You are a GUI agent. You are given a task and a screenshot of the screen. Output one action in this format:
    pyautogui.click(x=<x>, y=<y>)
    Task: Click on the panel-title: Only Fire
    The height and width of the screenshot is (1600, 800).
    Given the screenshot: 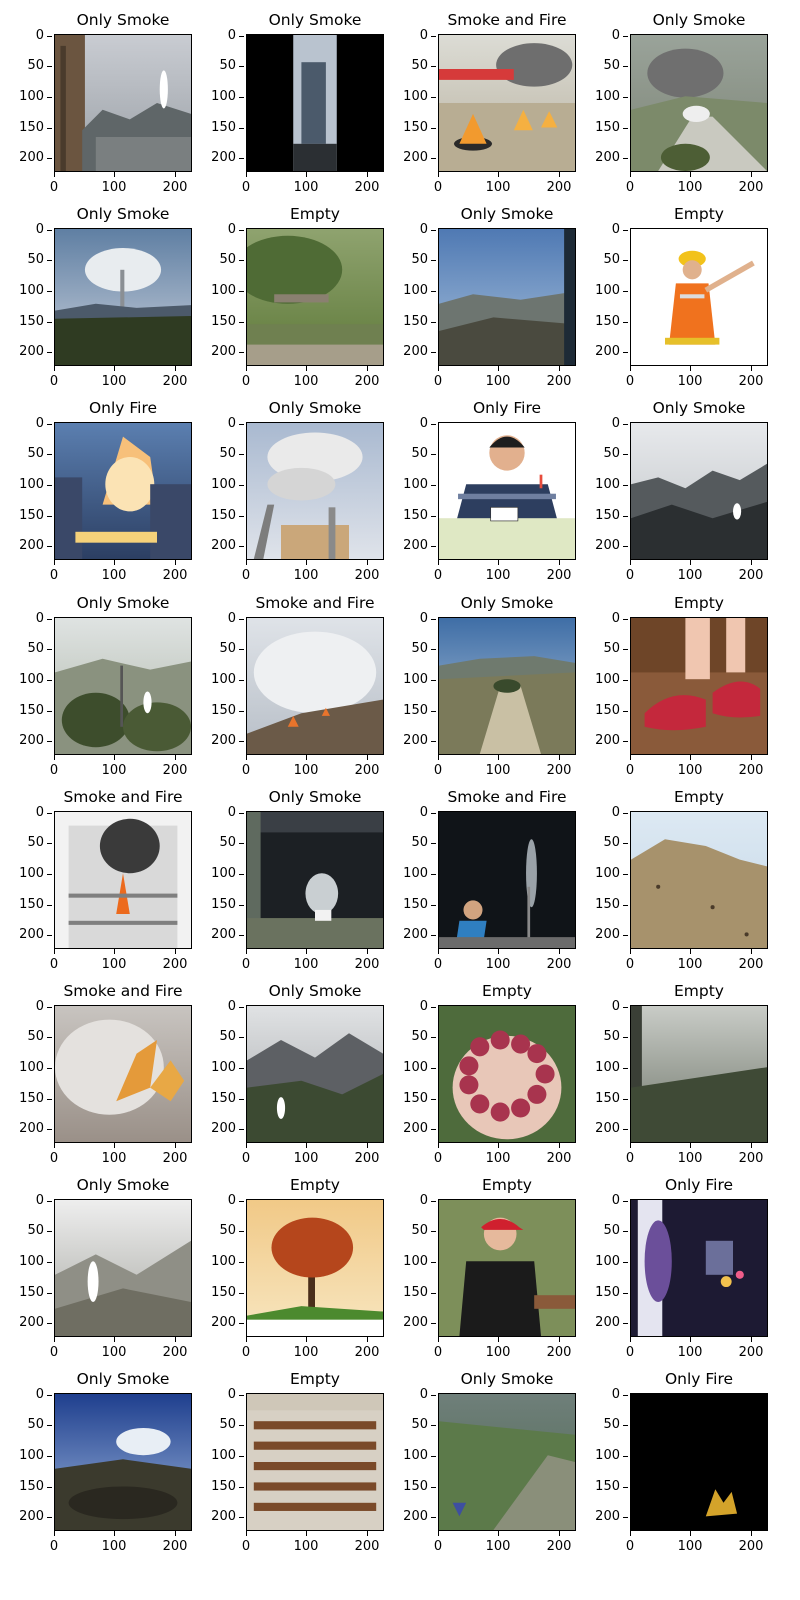 What is the action you would take?
    pyautogui.click(x=699, y=1185)
    